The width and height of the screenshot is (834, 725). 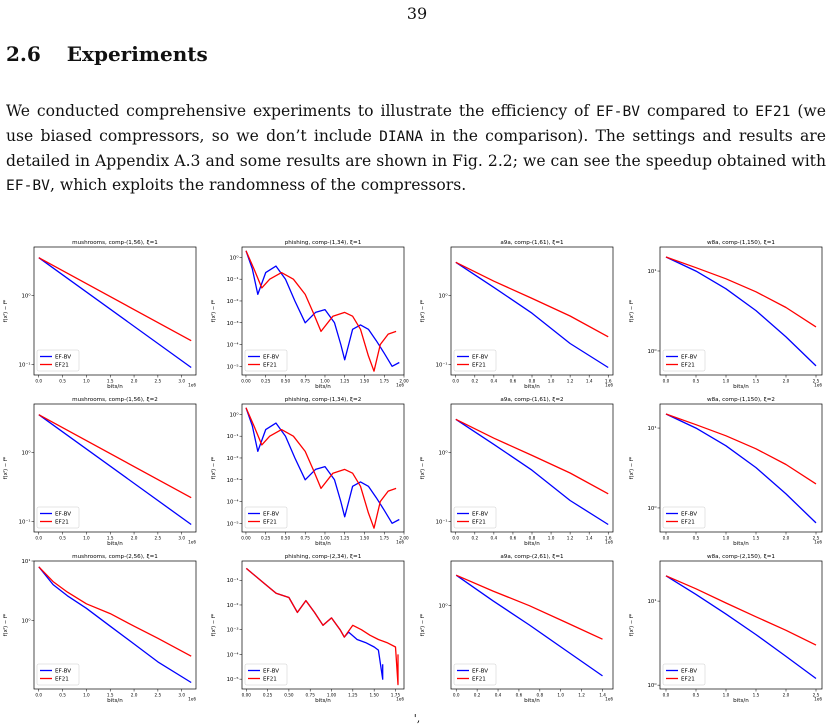 What do you see at coordinates (233, 654) in the screenshot?
I see `y-tick-label: 10⁻⁴` at bounding box center [233, 654].